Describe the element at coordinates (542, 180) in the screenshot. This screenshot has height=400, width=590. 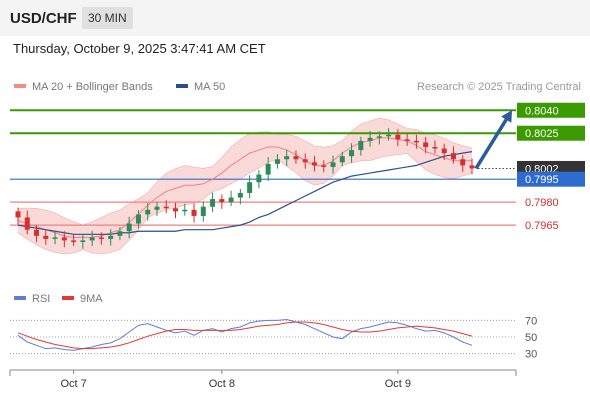
I see `level-label-3: 0.7995` at that location.